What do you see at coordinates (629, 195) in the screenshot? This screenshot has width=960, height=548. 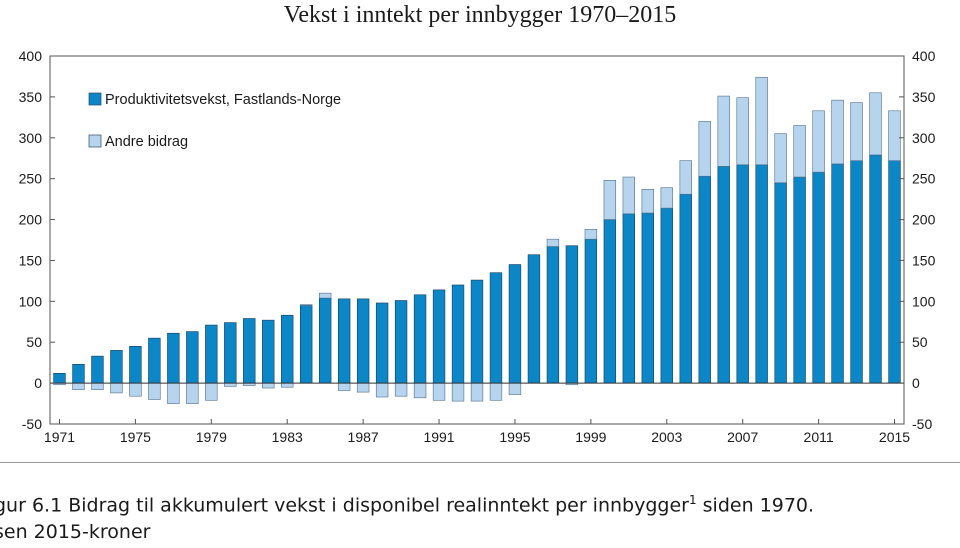 I see `bar-andre-bidrag-2001` at bounding box center [629, 195].